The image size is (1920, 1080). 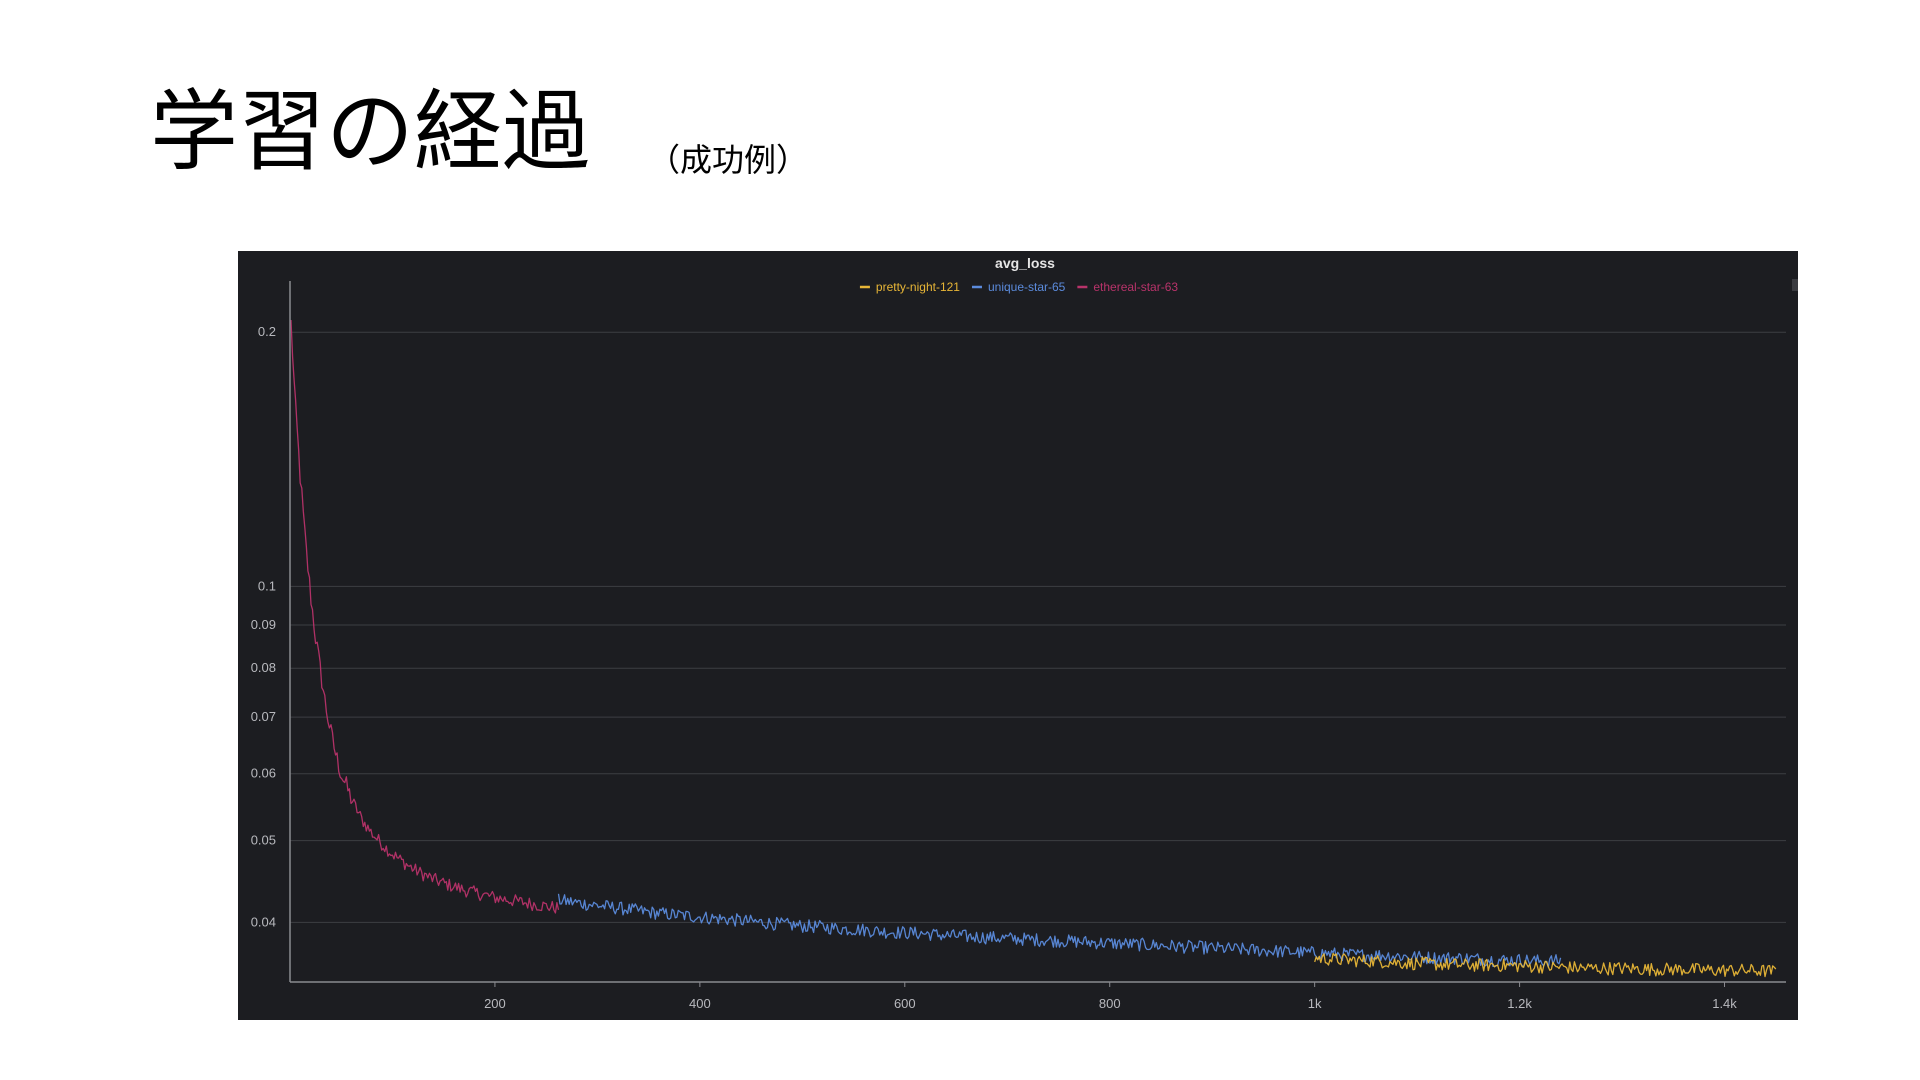 What do you see at coordinates (1027, 287) in the screenshot?
I see `legend-label: unique-star-65` at bounding box center [1027, 287].